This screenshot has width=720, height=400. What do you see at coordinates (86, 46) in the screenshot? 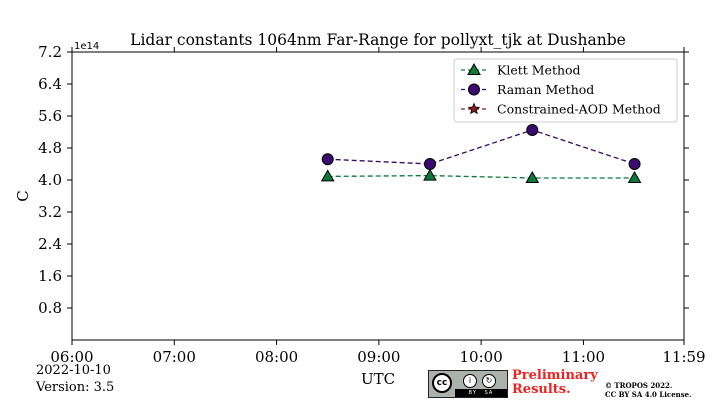
I see `y-offset-label: 1e14` at bounding box center [86, 46].